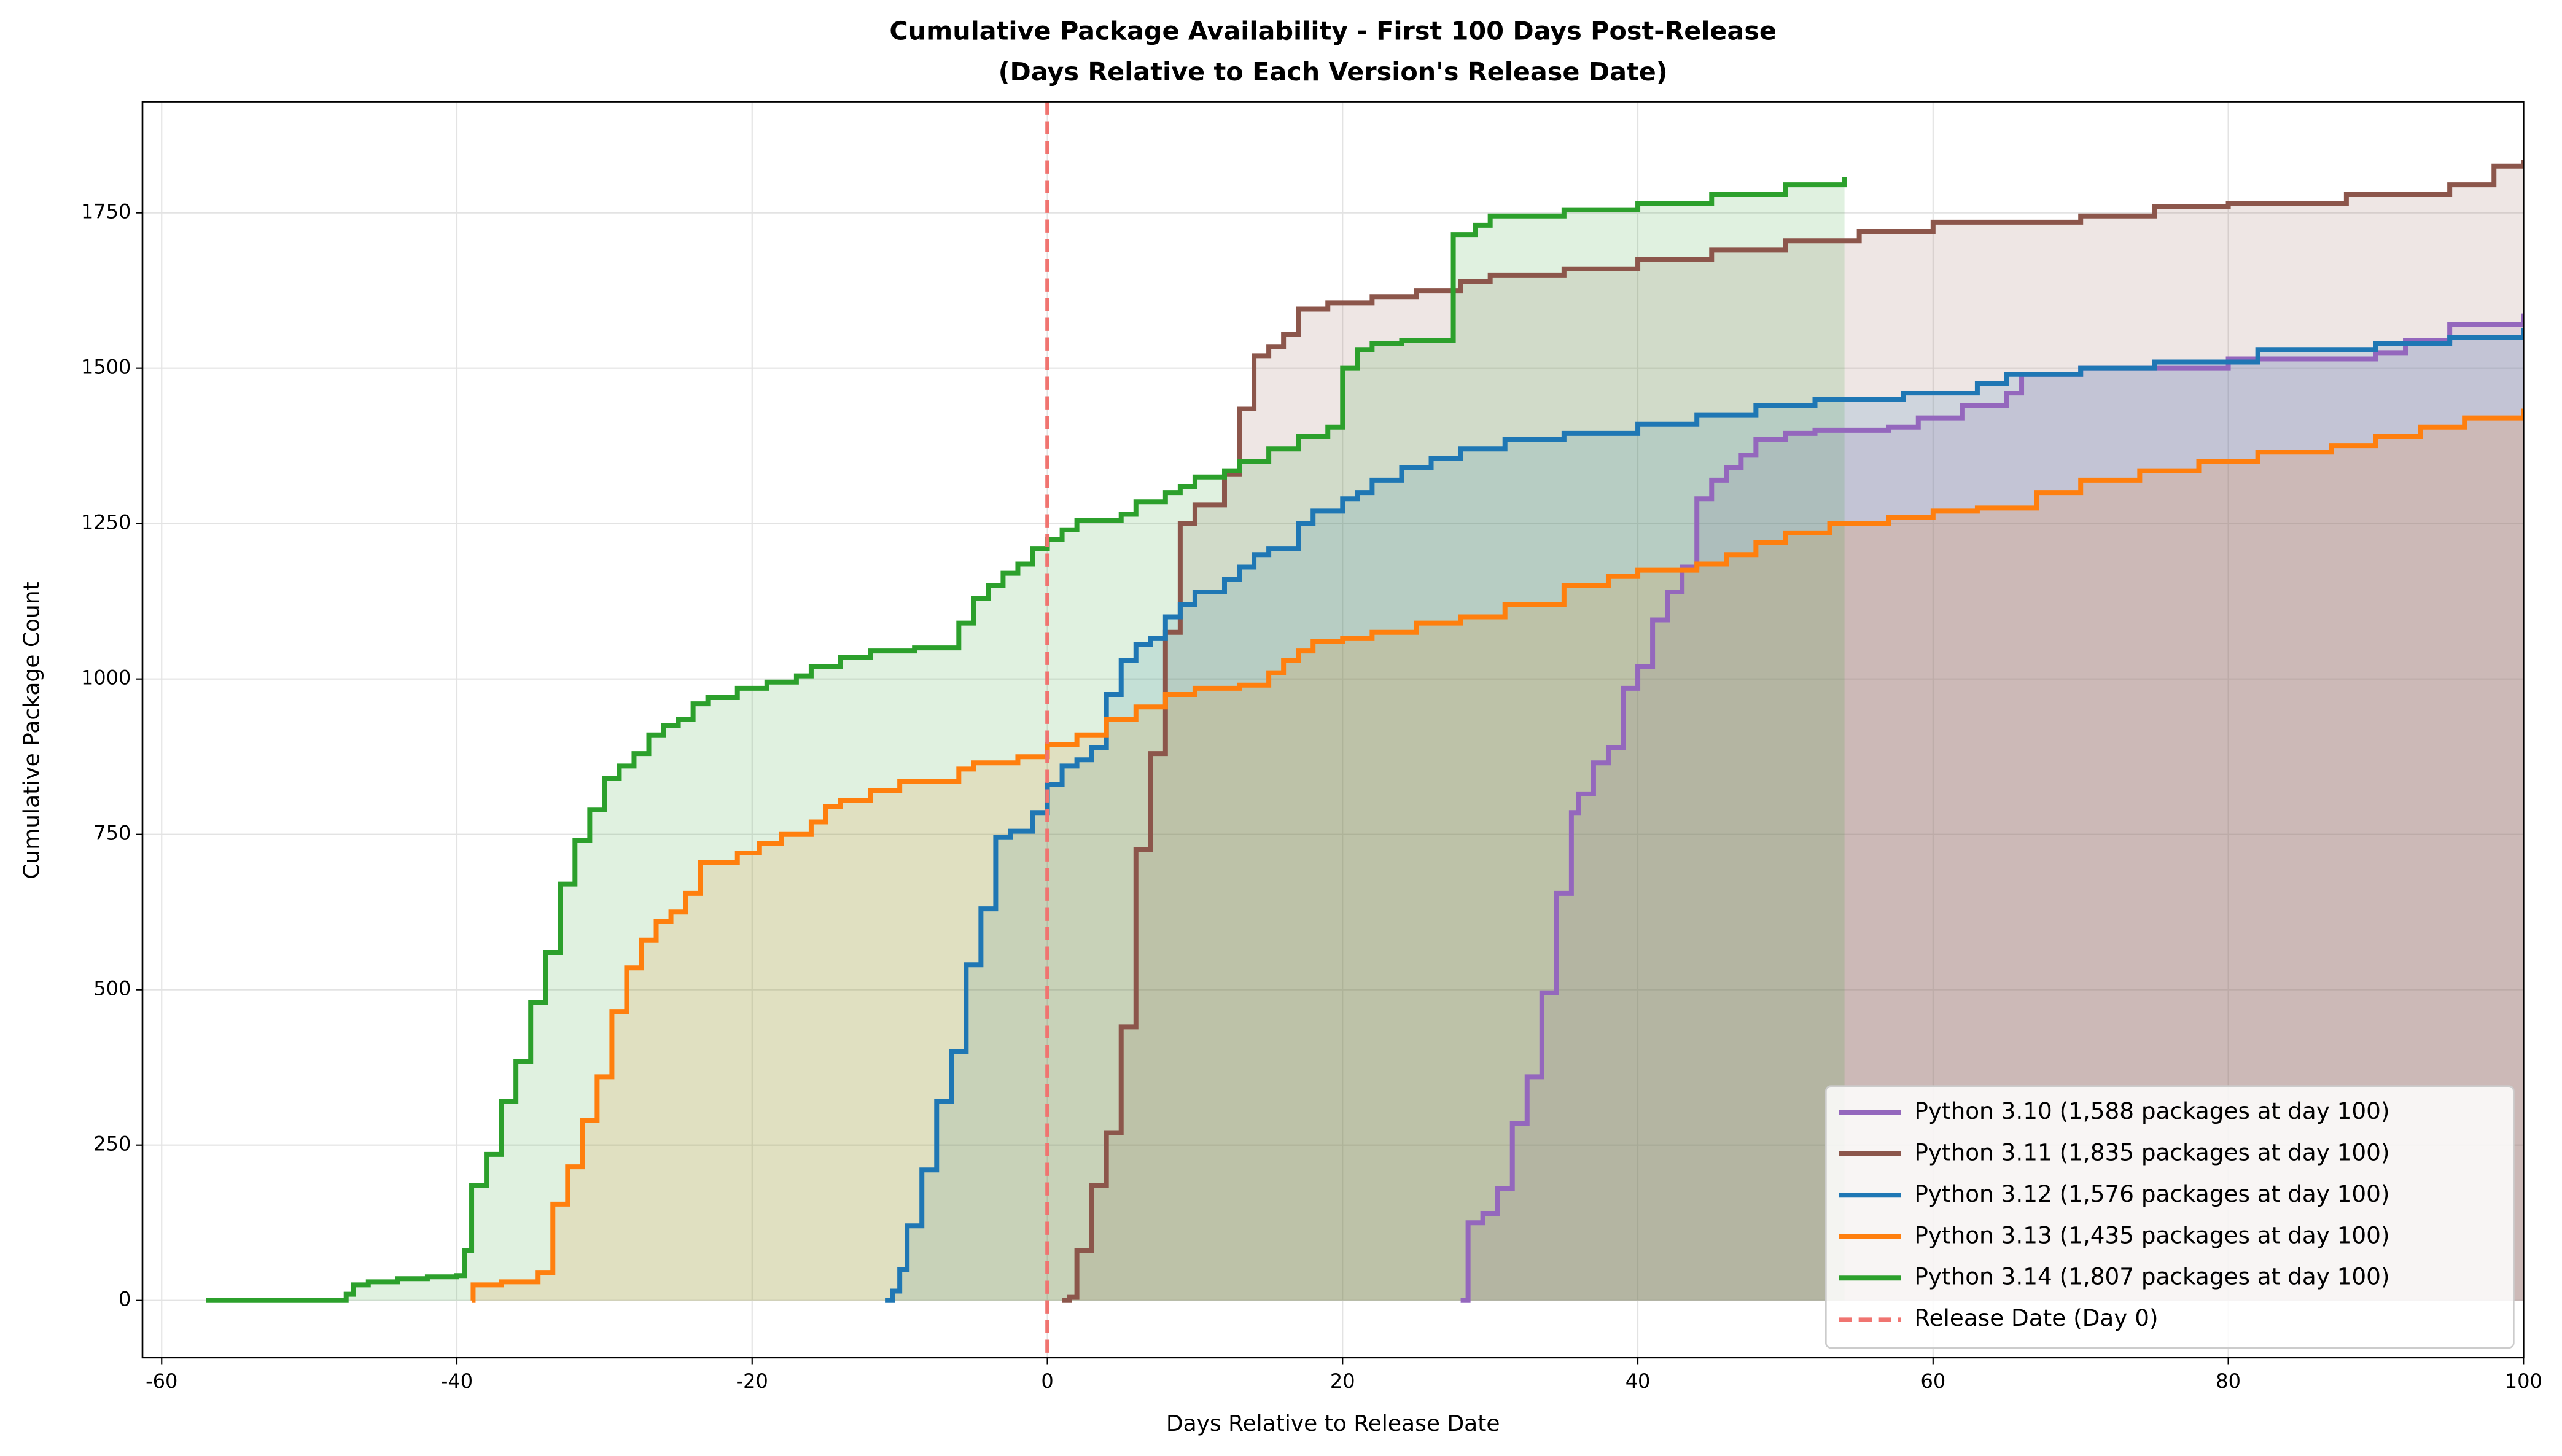 The height and width of the screenshot is (1456, 2562). What do you see at coordinates (106, 212) in the screenshot?
I see `y-tick-label: 1750` at bounding box center [106, 212].